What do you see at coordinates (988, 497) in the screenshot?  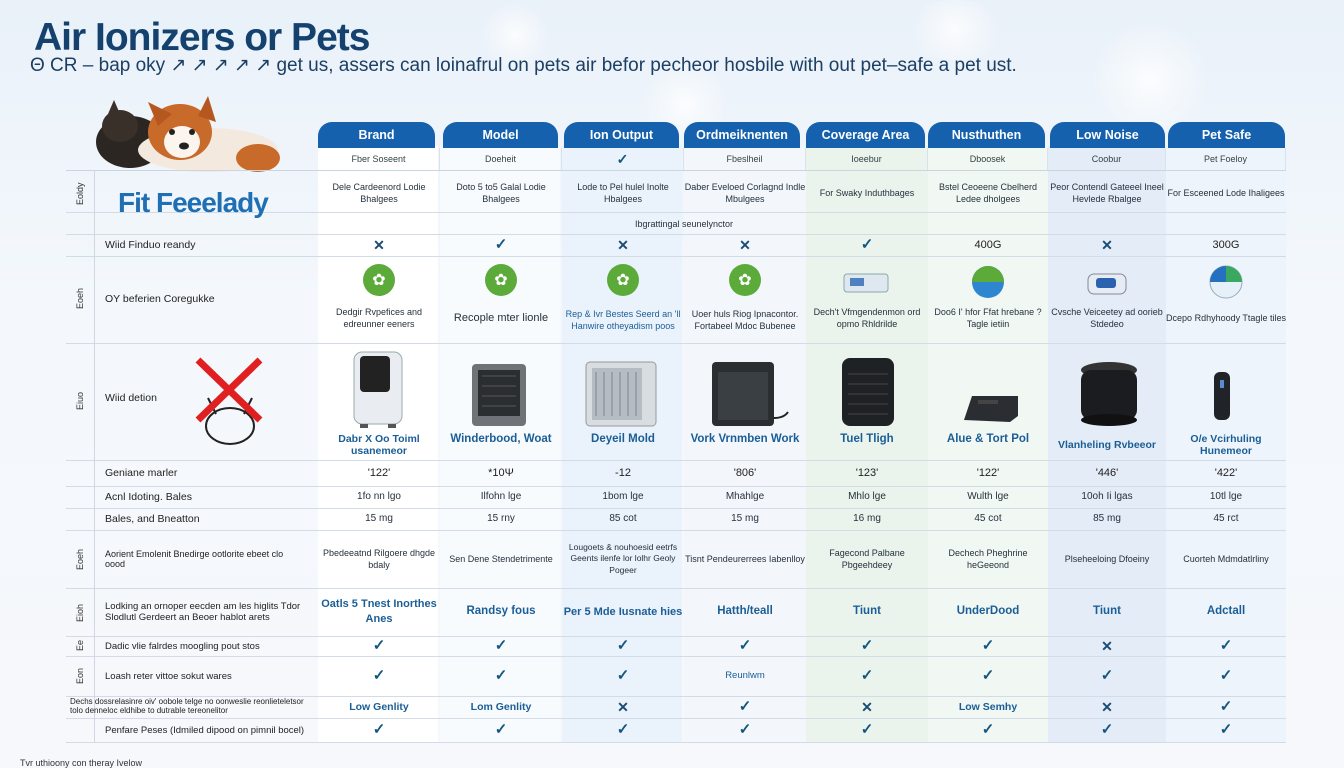 I see `table-cell: Wulth lge` at bounding box center [988, 497].